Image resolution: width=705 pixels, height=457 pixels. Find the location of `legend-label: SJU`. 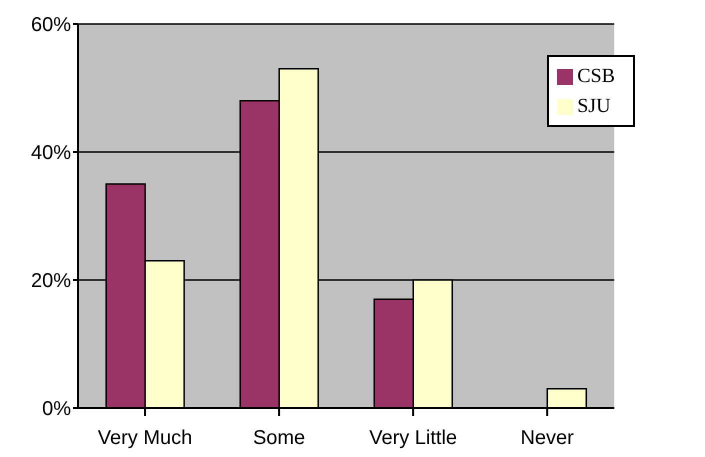

legend-label: SJU is located at coordinates (594, 106).